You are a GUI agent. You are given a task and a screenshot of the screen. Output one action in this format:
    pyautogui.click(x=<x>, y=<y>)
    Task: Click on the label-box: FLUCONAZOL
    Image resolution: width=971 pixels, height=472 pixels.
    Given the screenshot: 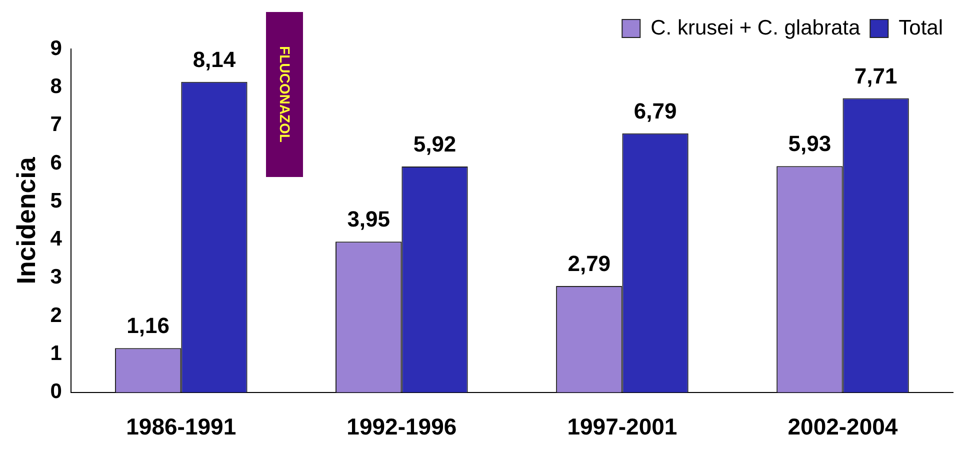 What is the action you would take?
    pyautogui.click(x=285, y=94)
    